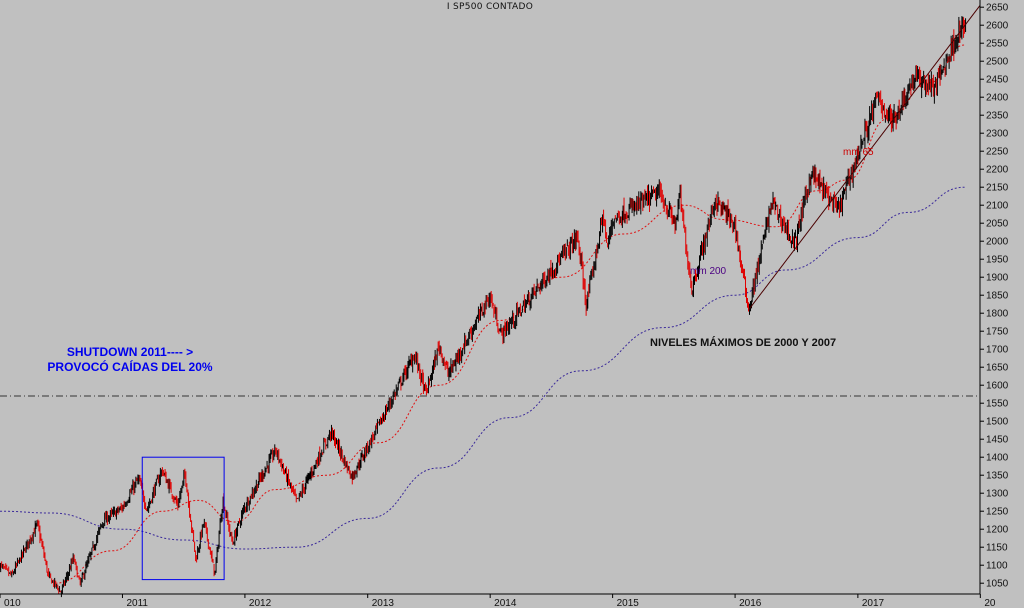  Describe the element at coordinates (997, 494) in the screenshot. I see `y-tick-label: 1300` at that location.